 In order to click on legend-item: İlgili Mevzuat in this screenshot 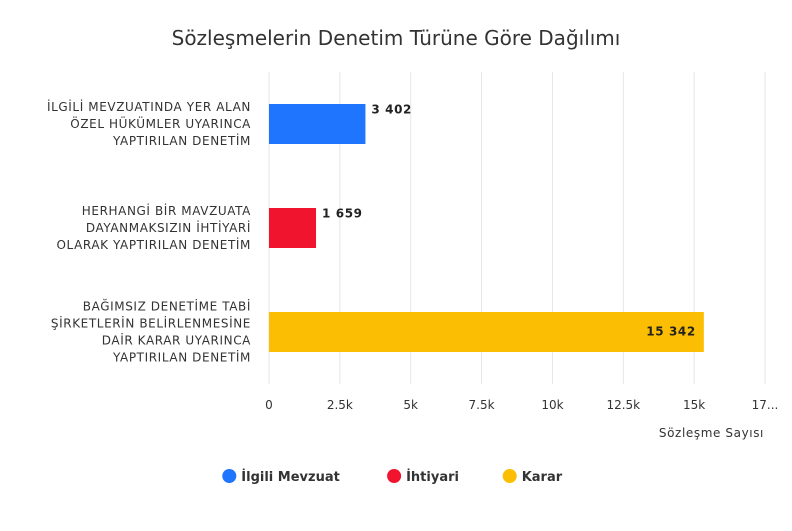, I will do `click(281, 477)`.